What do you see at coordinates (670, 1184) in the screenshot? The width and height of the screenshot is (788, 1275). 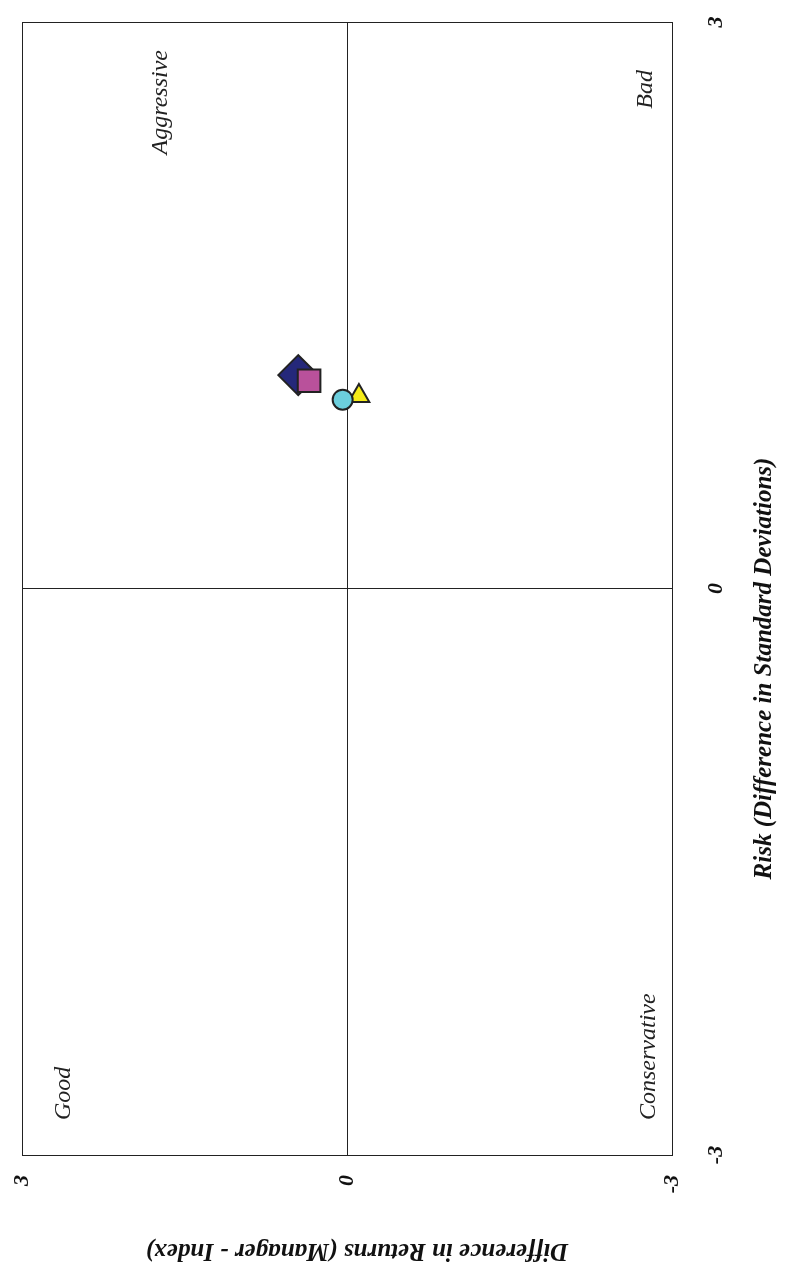 I see `x-tick-label: -3` at bounding box center [670, 1184].